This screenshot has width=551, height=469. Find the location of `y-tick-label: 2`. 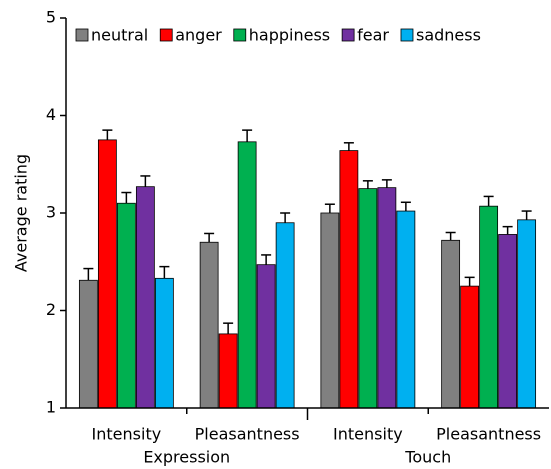

y-tick-label: 2 is located at coordinates (51, 309).